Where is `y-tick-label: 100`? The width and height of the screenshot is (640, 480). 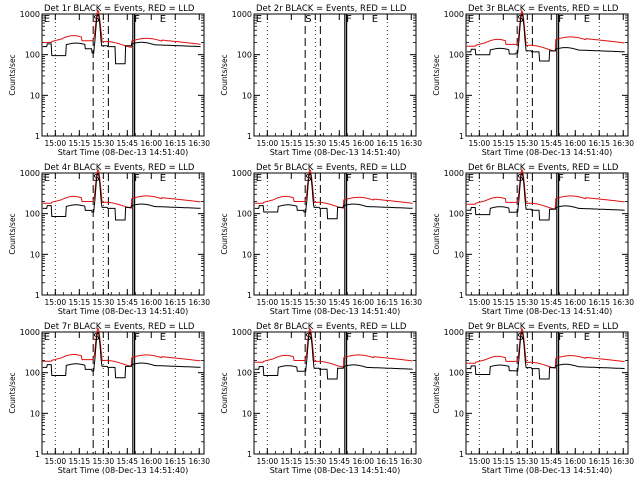 y-tick-label: 100 is located at coordinates (456, 373).